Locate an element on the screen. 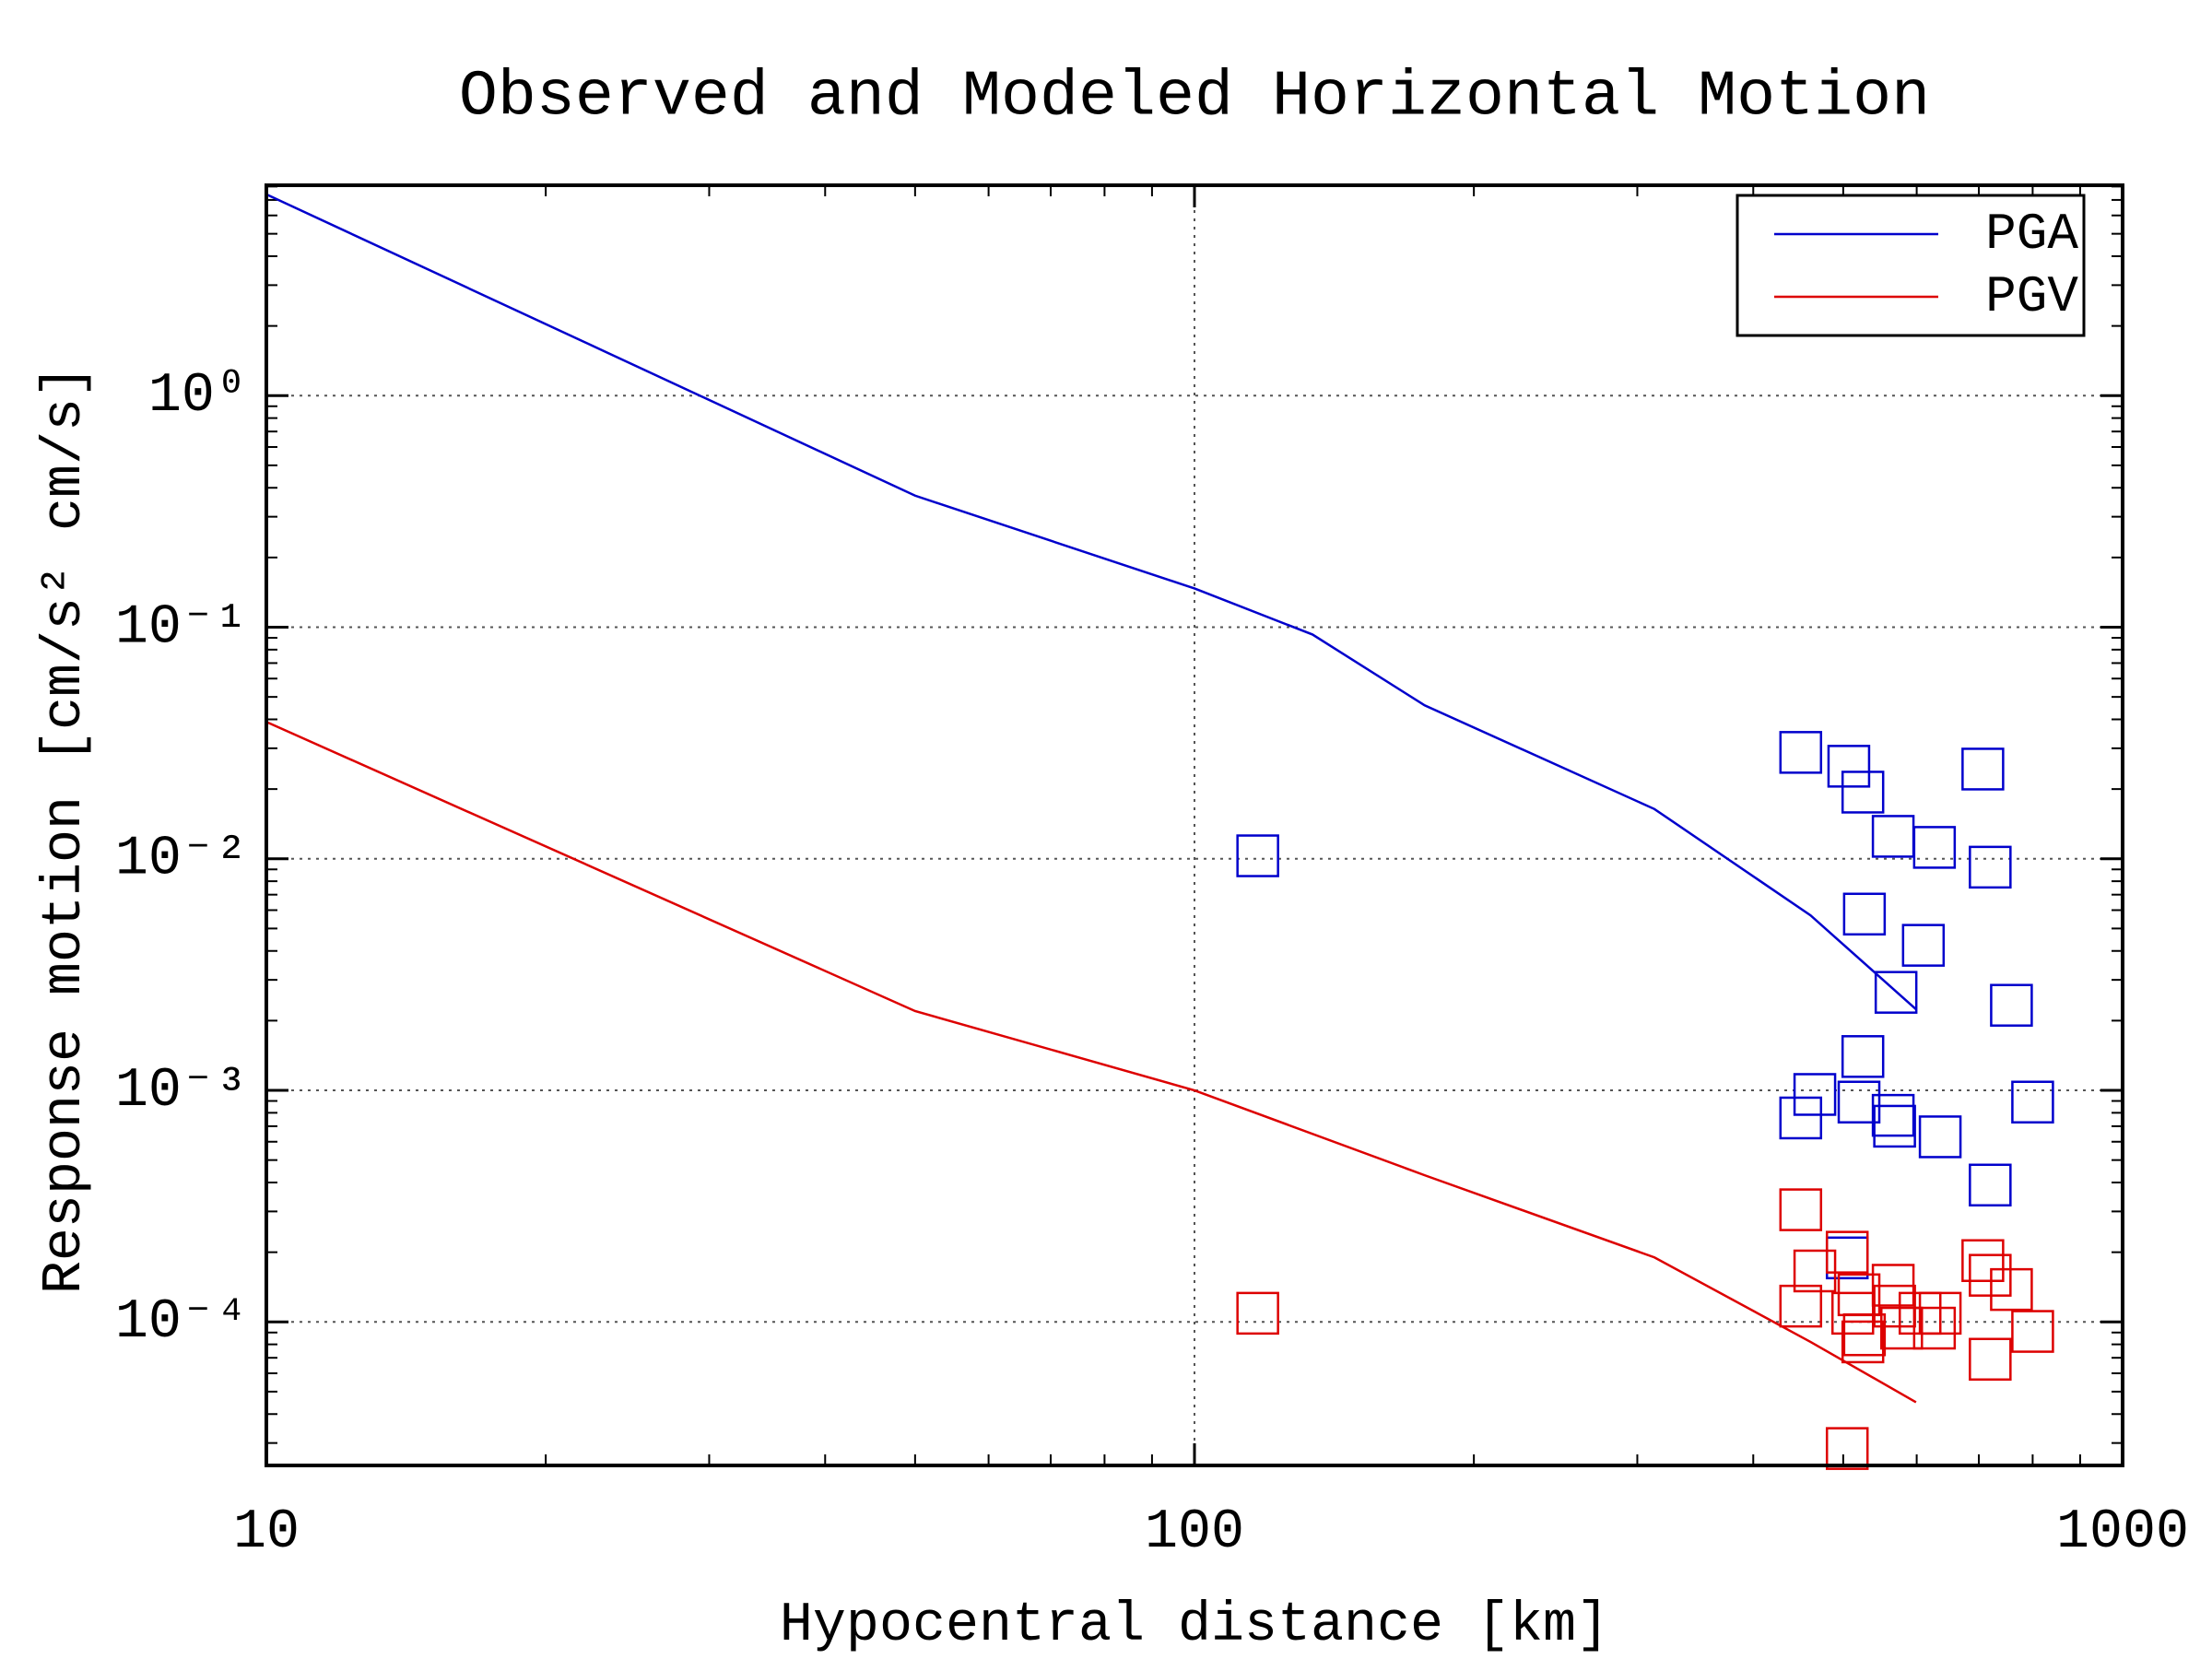 This screenshot has width=2212, height=1659. x-tick-label: 1000 is located at coordinates (2122, 1532).